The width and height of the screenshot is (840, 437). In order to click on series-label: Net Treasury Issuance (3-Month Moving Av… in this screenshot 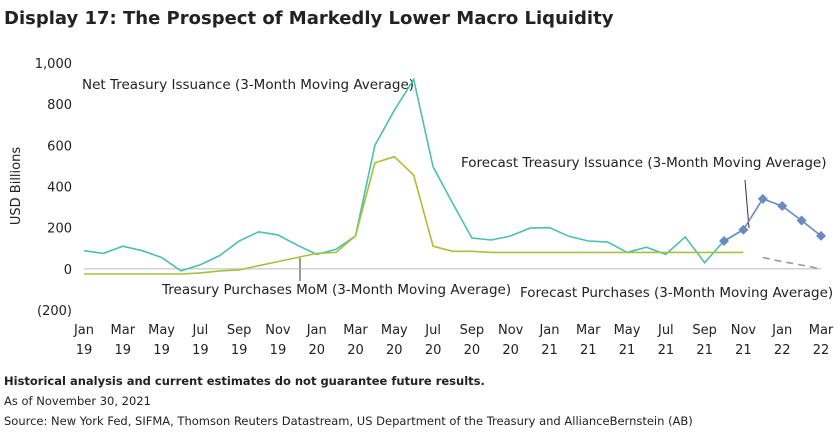, I will do `click(248, 85)`.